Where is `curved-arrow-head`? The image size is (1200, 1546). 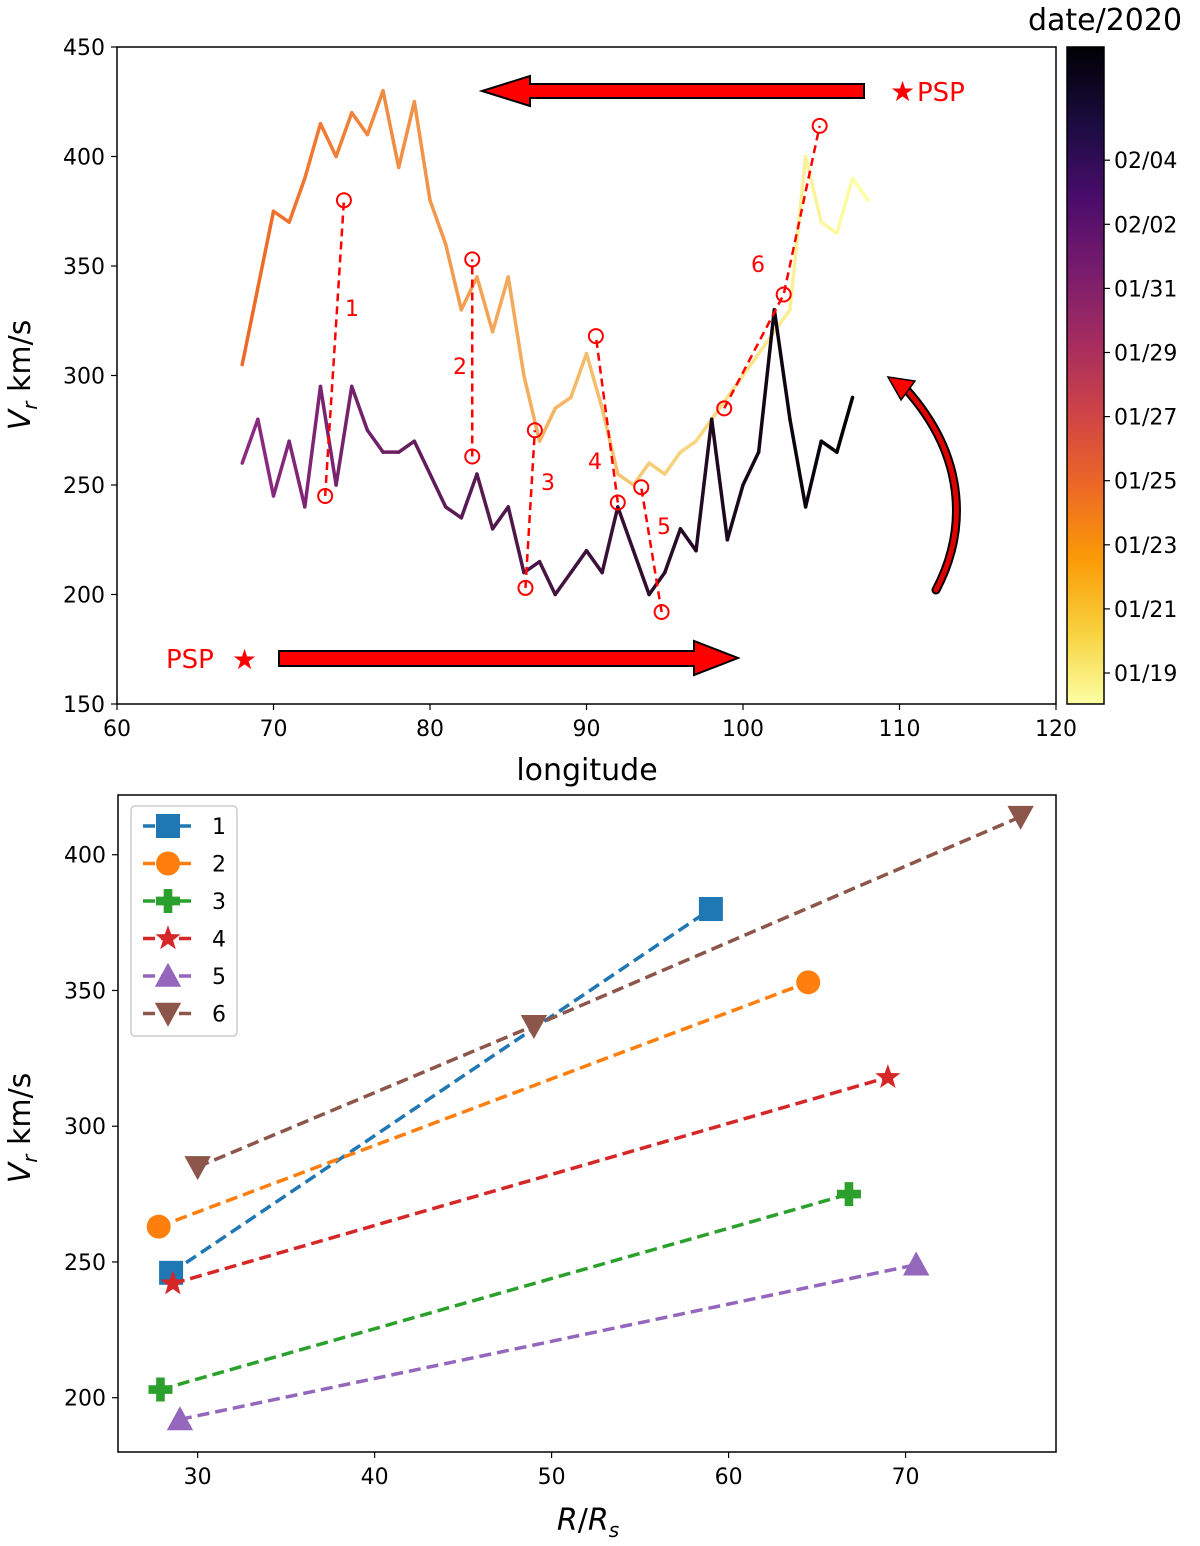
curved-arrow-head is located at coordinates (901, 389).